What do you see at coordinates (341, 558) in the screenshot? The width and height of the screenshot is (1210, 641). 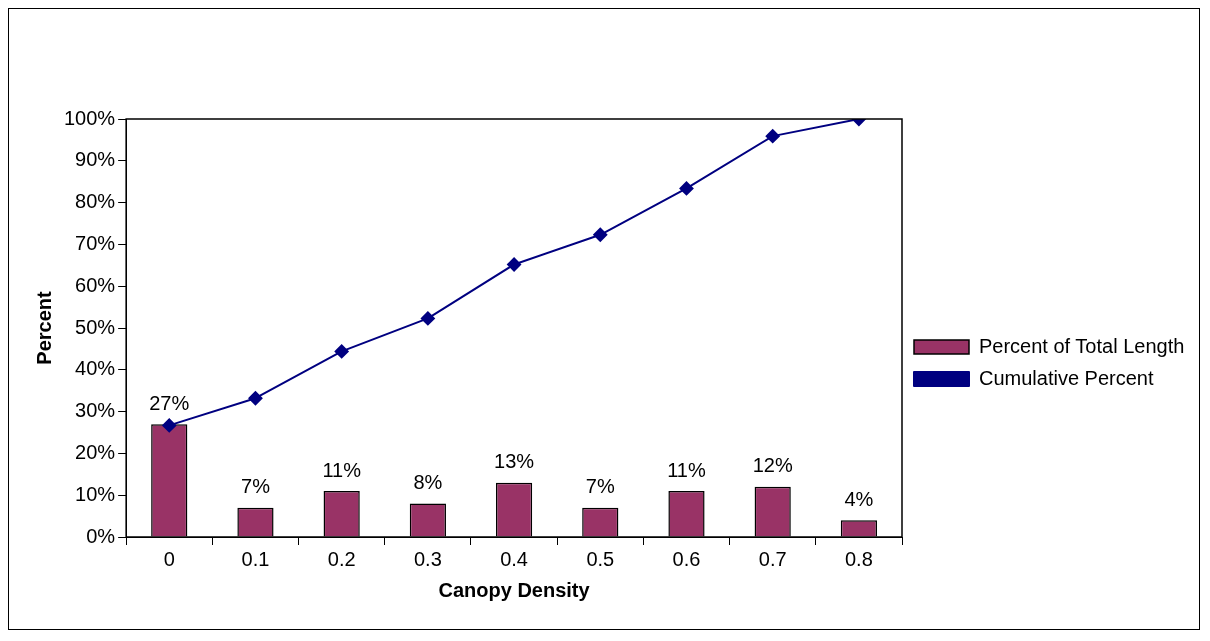 I see `x-tick-label: 0.2` at bounding box center [341, 558].